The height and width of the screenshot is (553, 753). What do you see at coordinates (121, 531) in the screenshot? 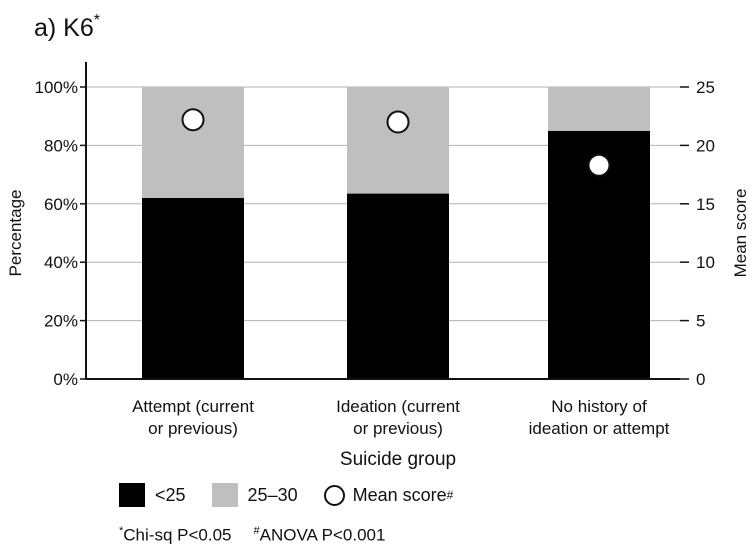
I see `footnote-chi-asterisk: *` at bounding box center [121, 531].